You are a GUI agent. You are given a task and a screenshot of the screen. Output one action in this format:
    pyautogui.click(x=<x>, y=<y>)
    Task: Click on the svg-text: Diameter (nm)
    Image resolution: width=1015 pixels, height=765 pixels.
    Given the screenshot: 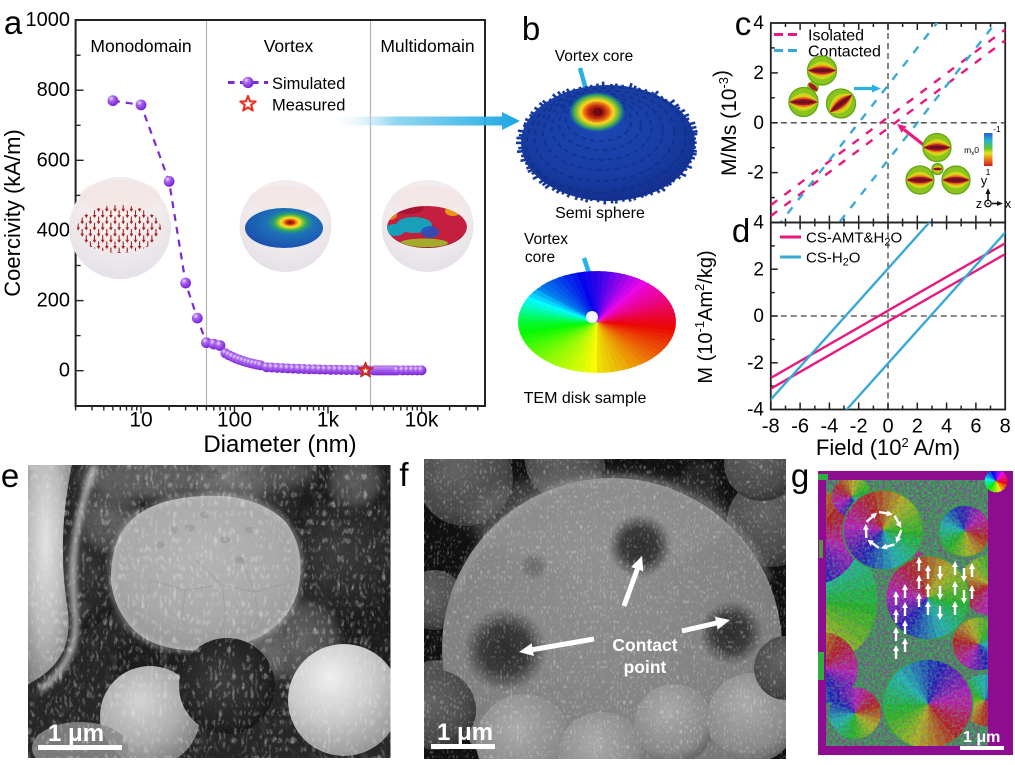 What is the action you would take?
    pyautogui.click(x=279, y=444)
    